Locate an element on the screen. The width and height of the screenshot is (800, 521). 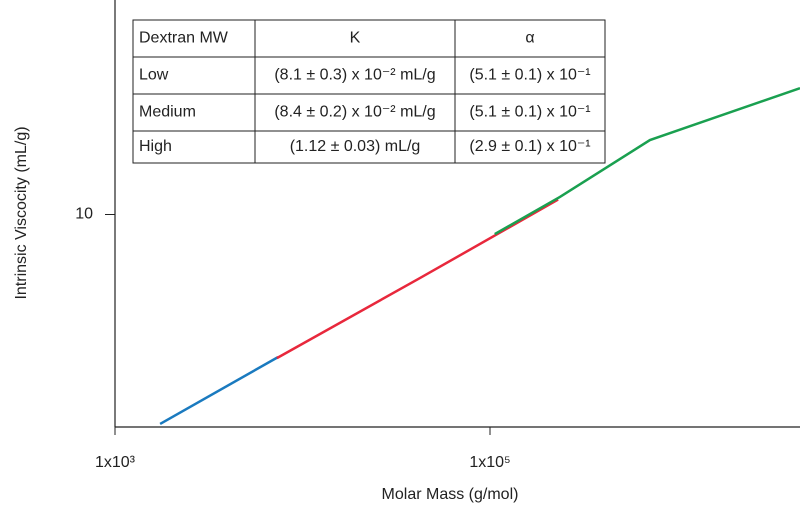
x-tick-label: 1x10⁵ is located at coordinates (489, 462).